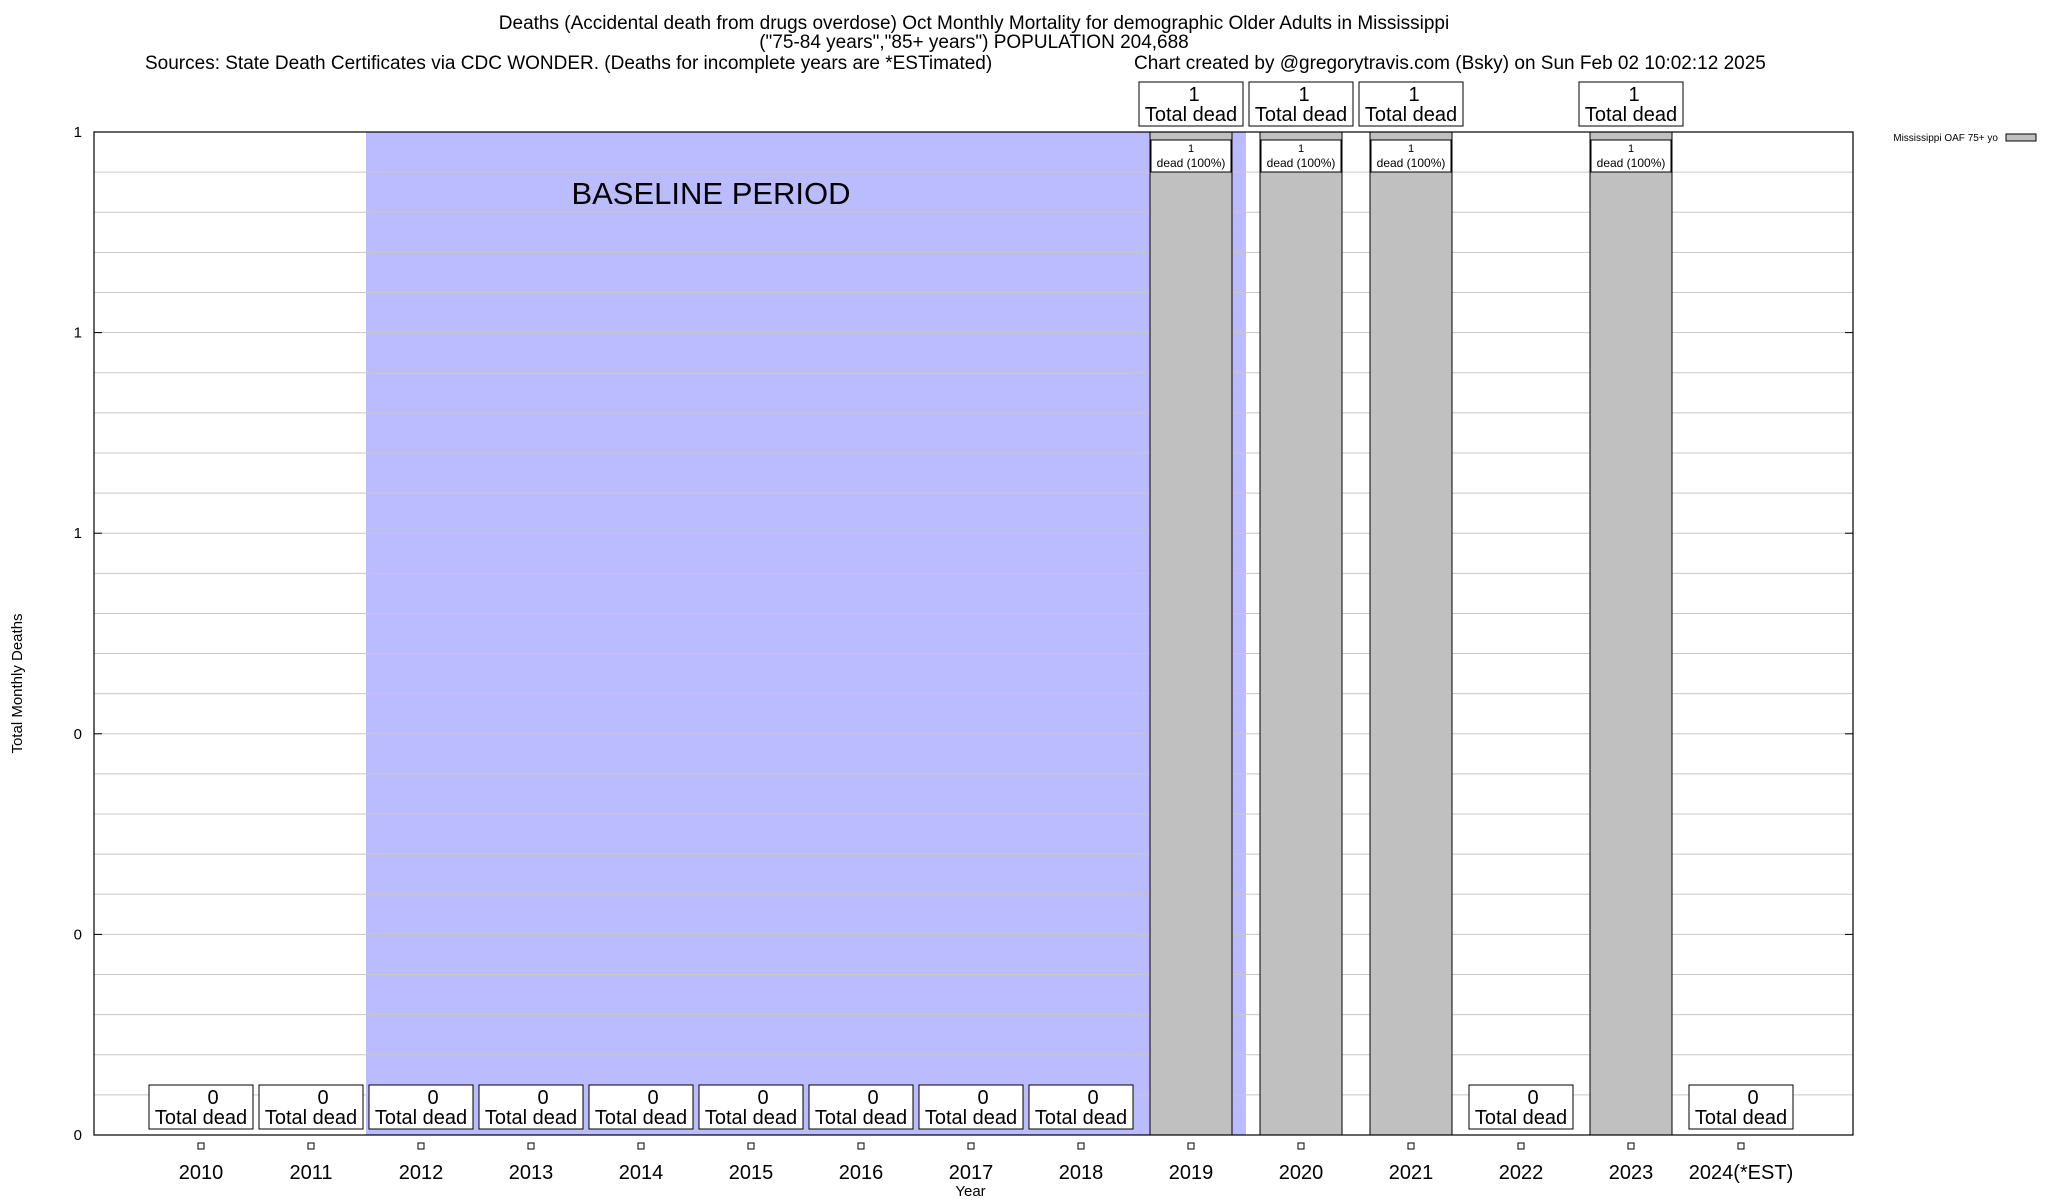 The image size is (2048, 1200). What do you see at coordinates (1945, 138) in the screenshot?
I see `legend-entry-label: Mississippi OAF 75+ yo` at bounding box center [1945, 138].